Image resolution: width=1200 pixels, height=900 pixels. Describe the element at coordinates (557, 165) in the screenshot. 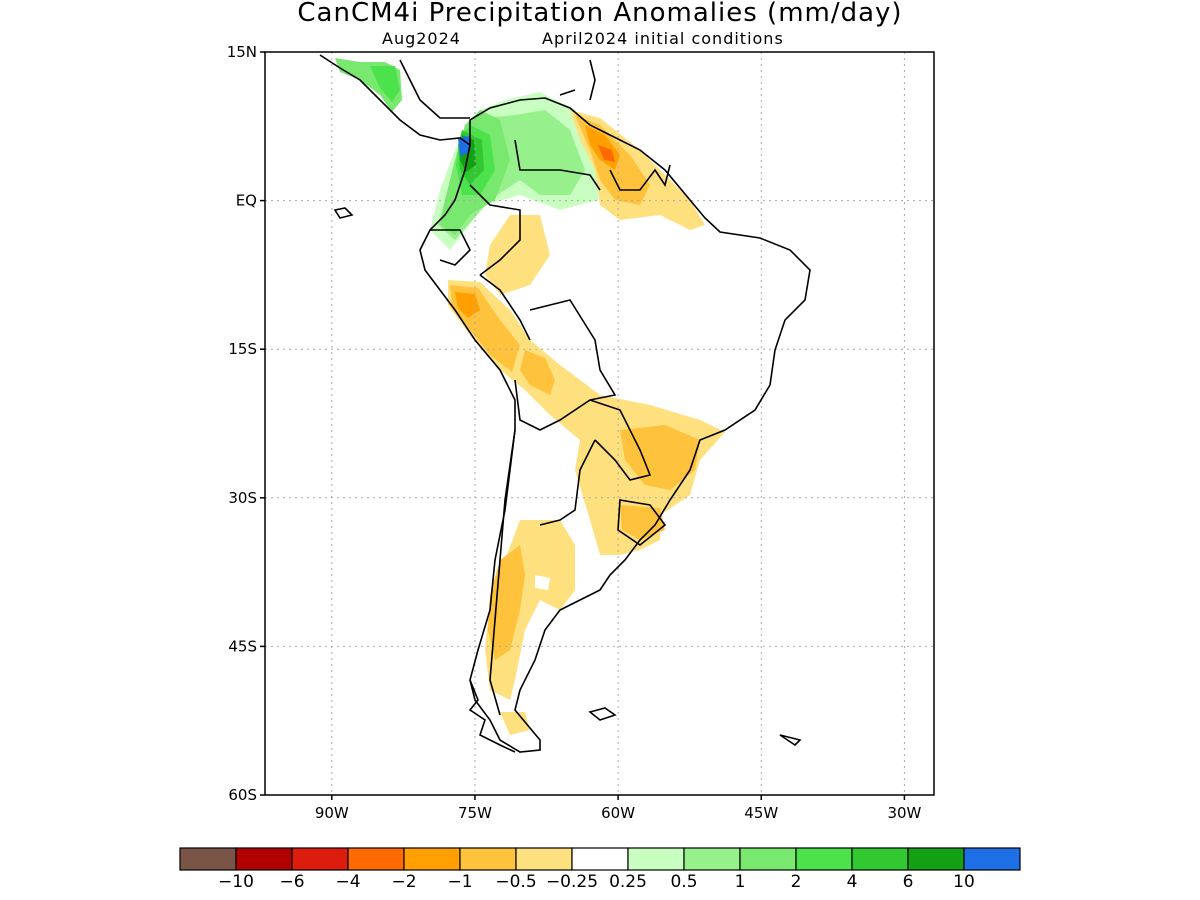

I see `venezuela-guyana-border` at that location.